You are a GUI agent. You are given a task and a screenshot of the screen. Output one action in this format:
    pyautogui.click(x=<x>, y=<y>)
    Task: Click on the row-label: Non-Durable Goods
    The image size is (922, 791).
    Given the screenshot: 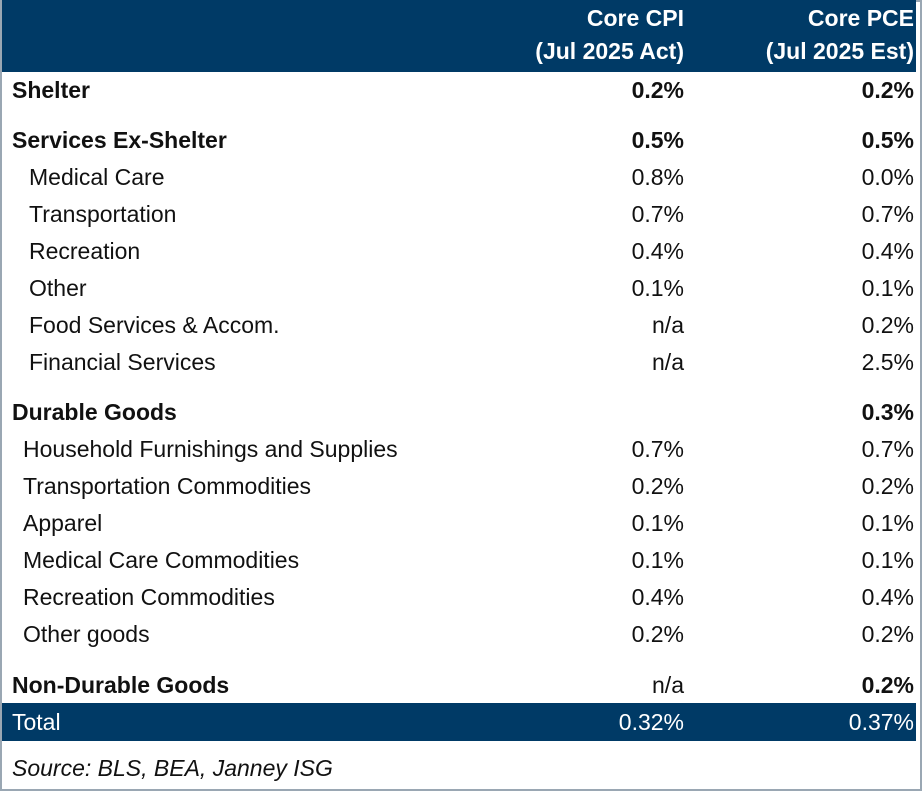 What is the action you would take?
    pyautogui.click(x=121, y=685)
    